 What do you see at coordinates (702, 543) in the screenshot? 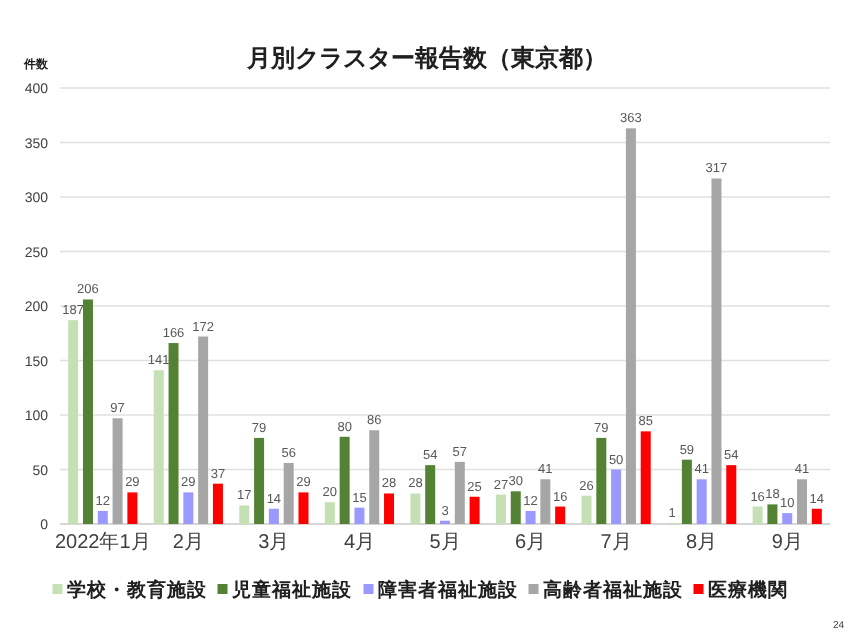
I see `x-tick-label: 8月` at bounding box center [702, 543].